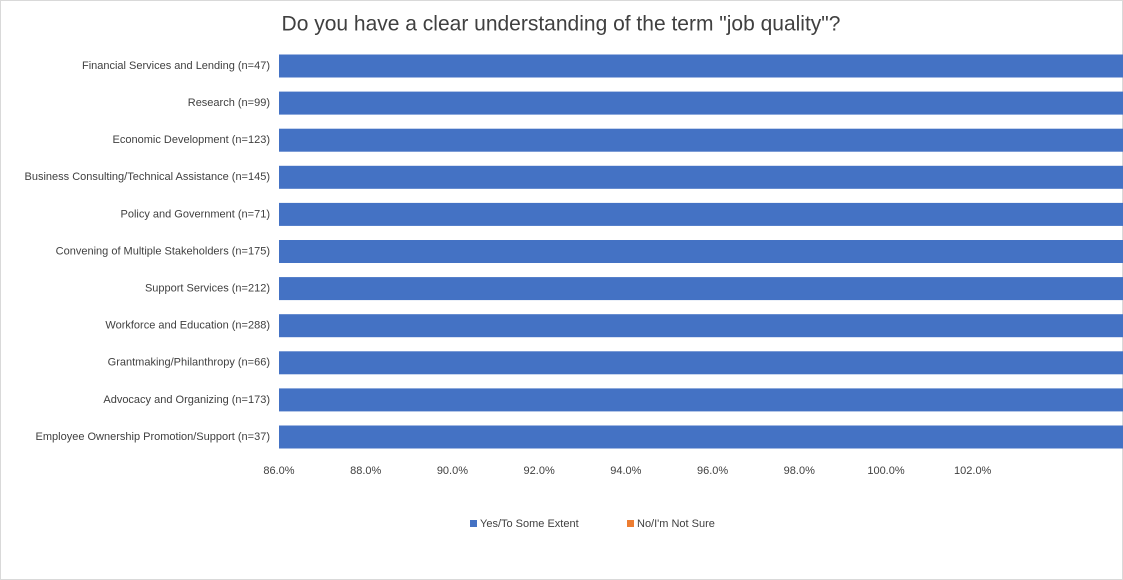  Describe the element at coordinates (625, 471) in the screenshot. I see `x-tick-label: 94.0%` at that location.